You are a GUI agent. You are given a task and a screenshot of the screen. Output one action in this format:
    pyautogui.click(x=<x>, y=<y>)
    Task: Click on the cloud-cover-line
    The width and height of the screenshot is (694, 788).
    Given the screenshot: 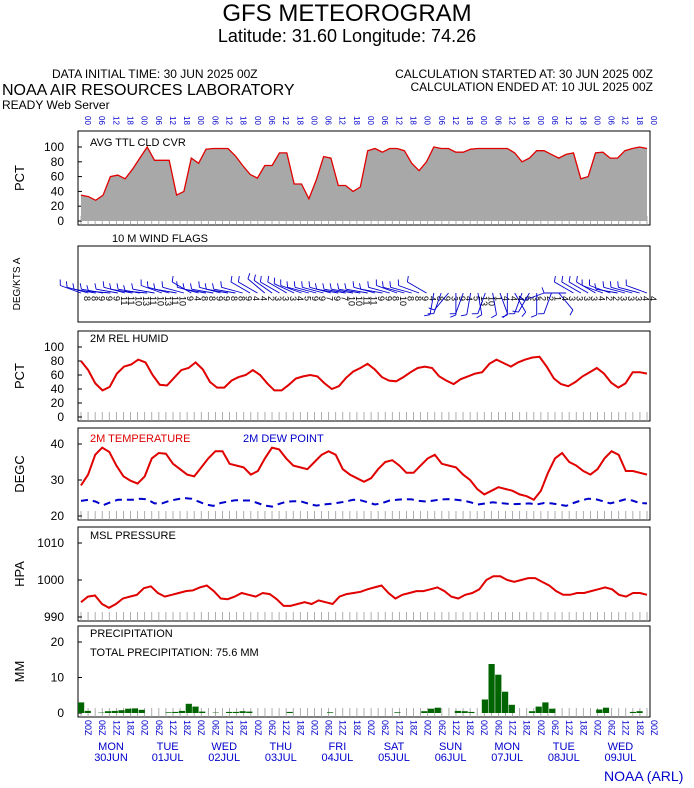 What is the action you would take?
    pyautogui.click(x=364, y=173)
    